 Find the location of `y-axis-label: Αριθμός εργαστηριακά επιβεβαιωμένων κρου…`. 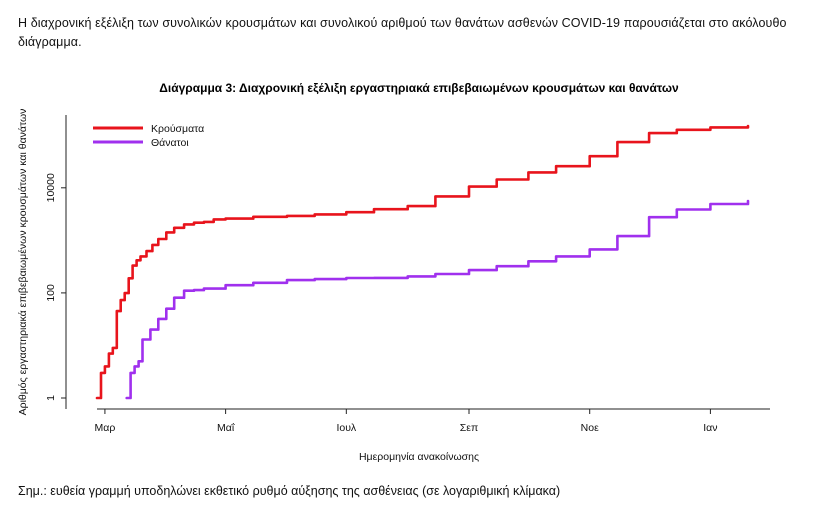

y-axis-label: Αριθμός εργαστηριακά επιβεβαιωμένων κρου… is located at coordinates (23, 262).